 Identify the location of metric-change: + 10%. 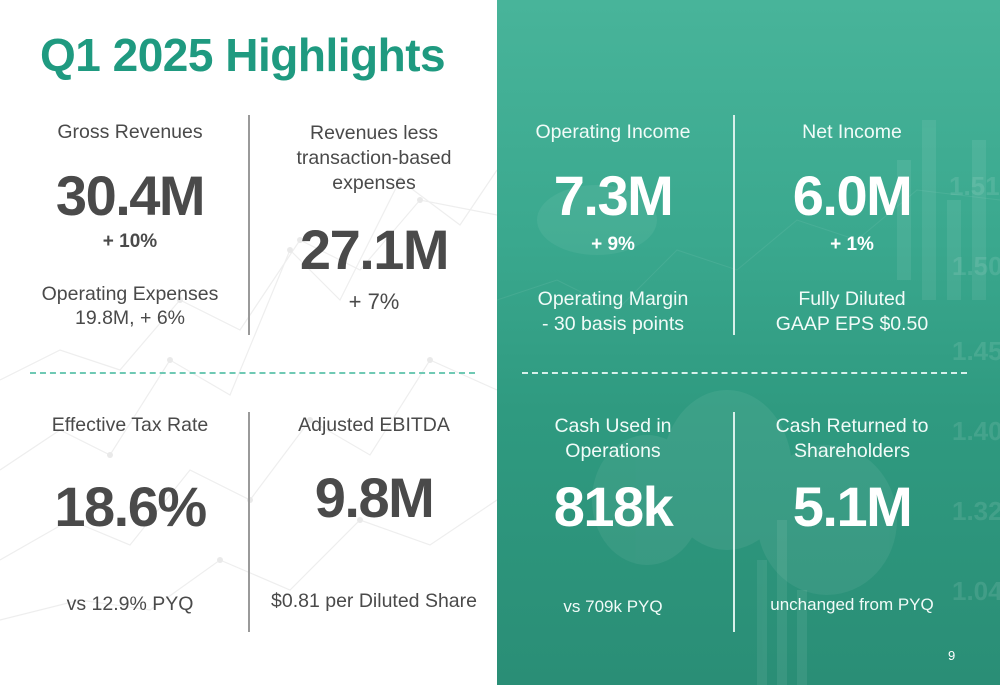
(130, 241).